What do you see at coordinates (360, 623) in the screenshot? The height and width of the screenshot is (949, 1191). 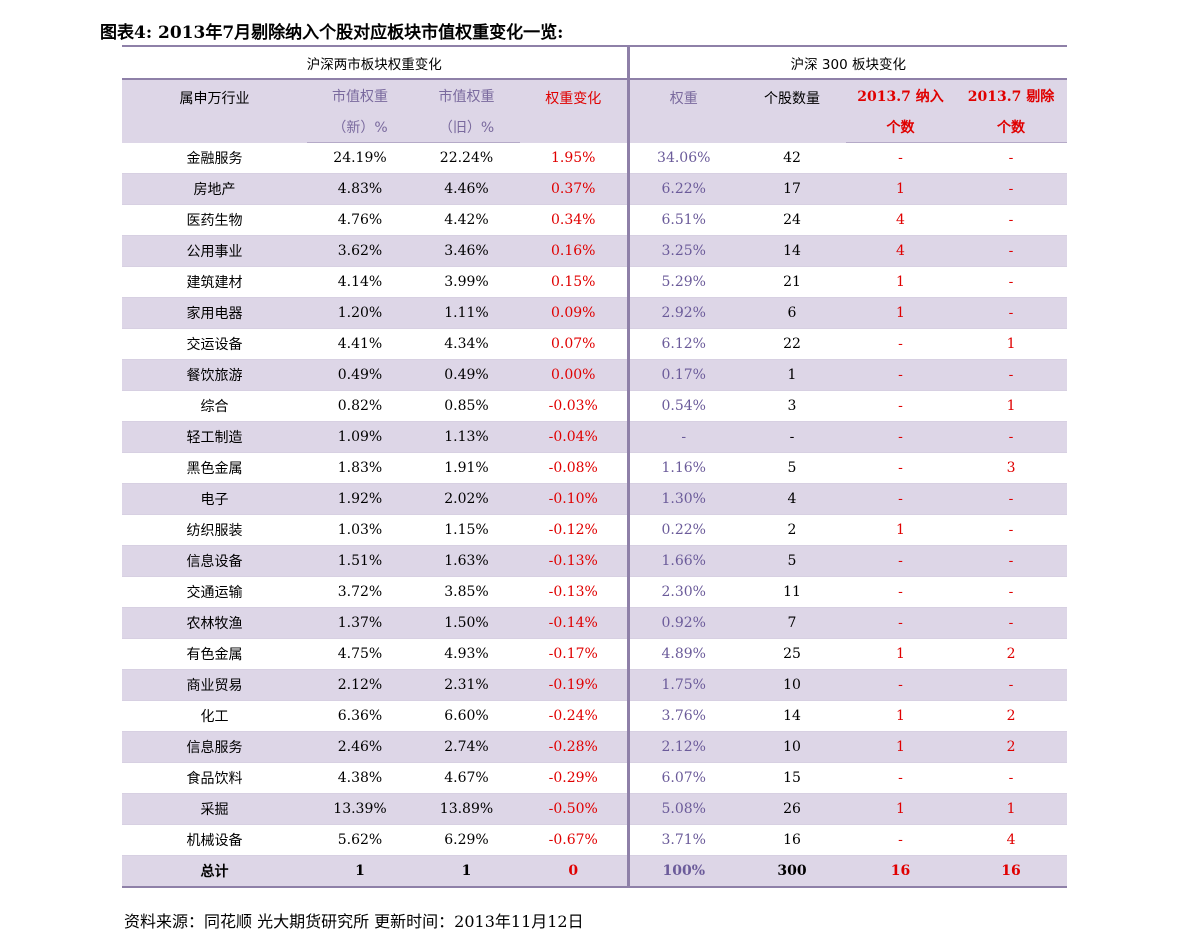 I see `cell-mv-new: 1.37%` at bounding box center [360, 623].